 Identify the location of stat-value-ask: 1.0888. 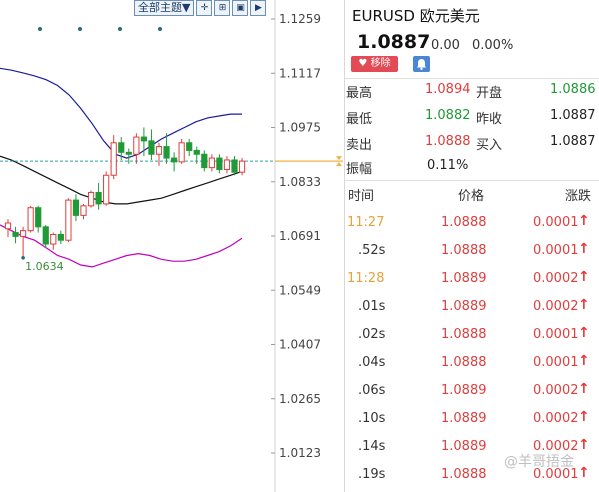
(448, 141).